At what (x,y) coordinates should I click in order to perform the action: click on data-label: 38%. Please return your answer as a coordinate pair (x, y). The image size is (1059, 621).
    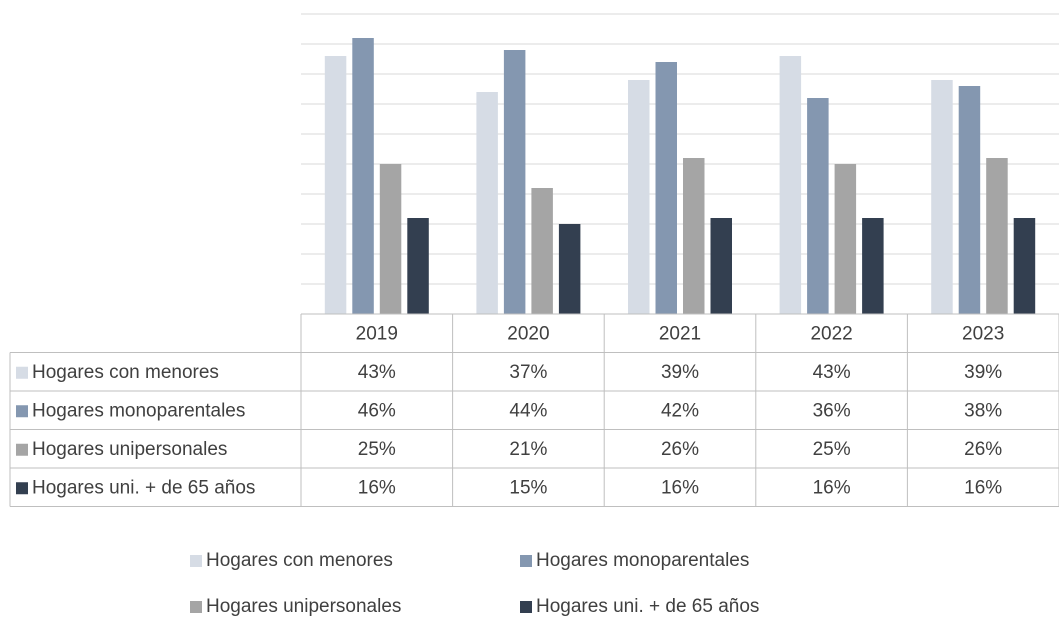
    Looking at the image, I should click on (983, 410).